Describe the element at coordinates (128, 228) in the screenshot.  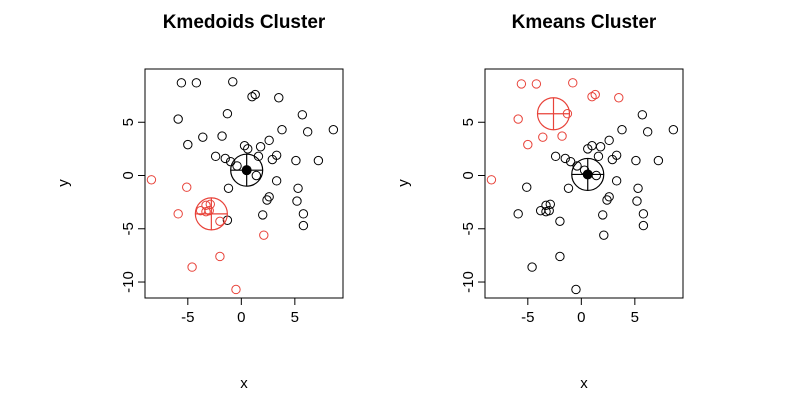
I see `y-tick-label: -5` at that location.